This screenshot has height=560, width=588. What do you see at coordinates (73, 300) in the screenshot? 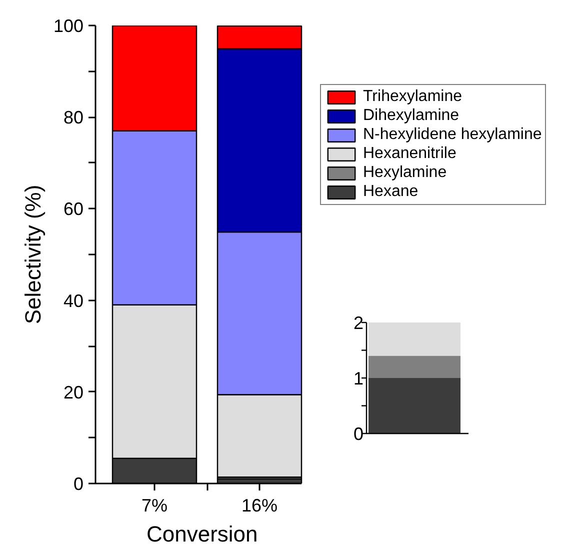
I see `y-tick-label: 40` at bounding box center [73, 300].